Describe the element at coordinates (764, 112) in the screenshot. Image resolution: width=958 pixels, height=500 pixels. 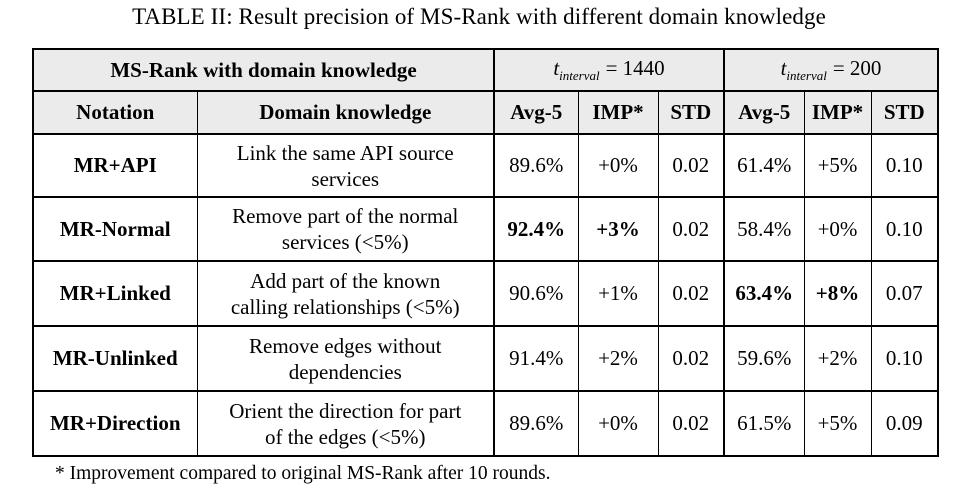
I see `col-header-avg5-200: Avg-5` at that location.